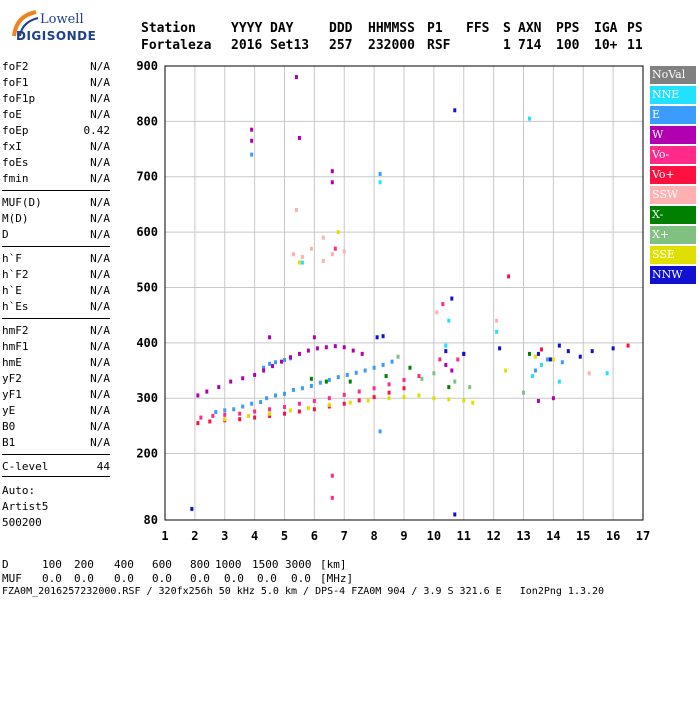 This screenshot has width=700, height=715. I want to click on x-tick-label: 13, so click(523, 536).